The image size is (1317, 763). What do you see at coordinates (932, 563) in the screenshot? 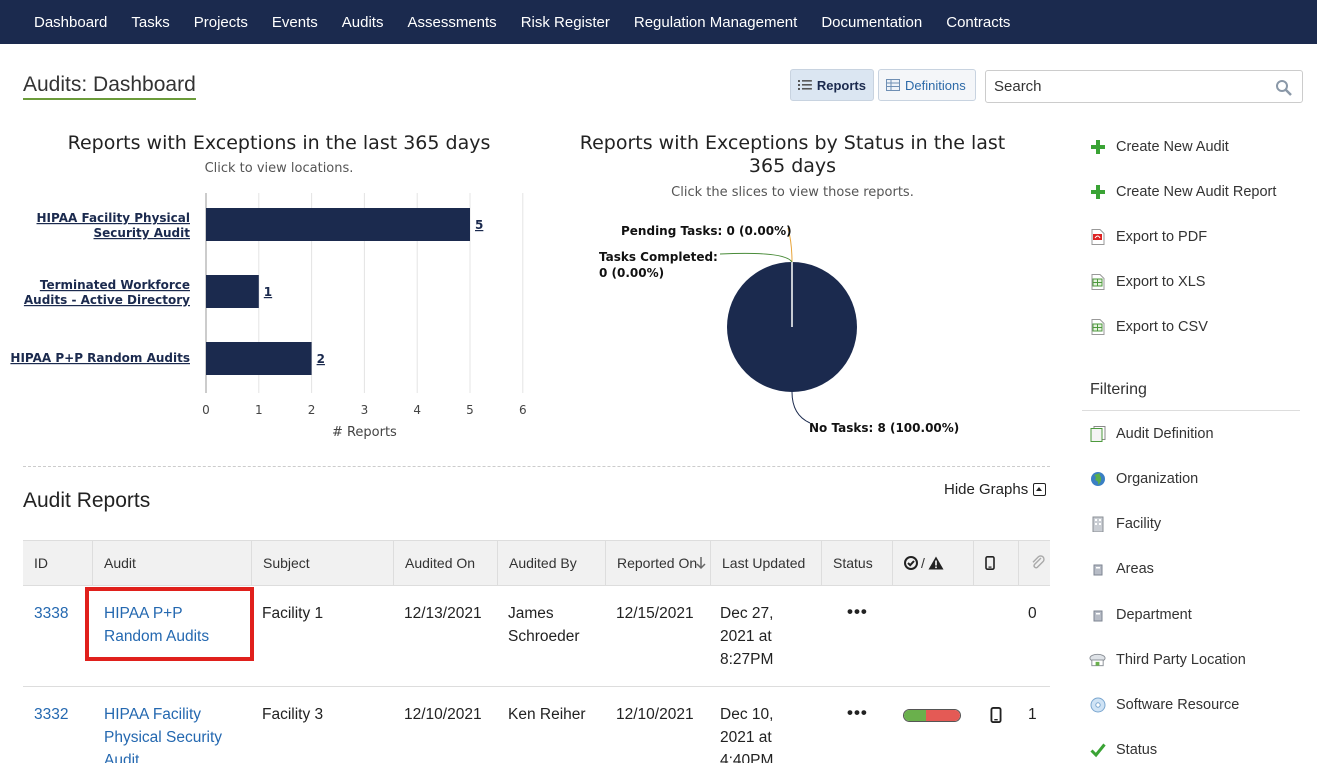
I see `col-tasks-exceptions: /` at bounding box center [932, 563].